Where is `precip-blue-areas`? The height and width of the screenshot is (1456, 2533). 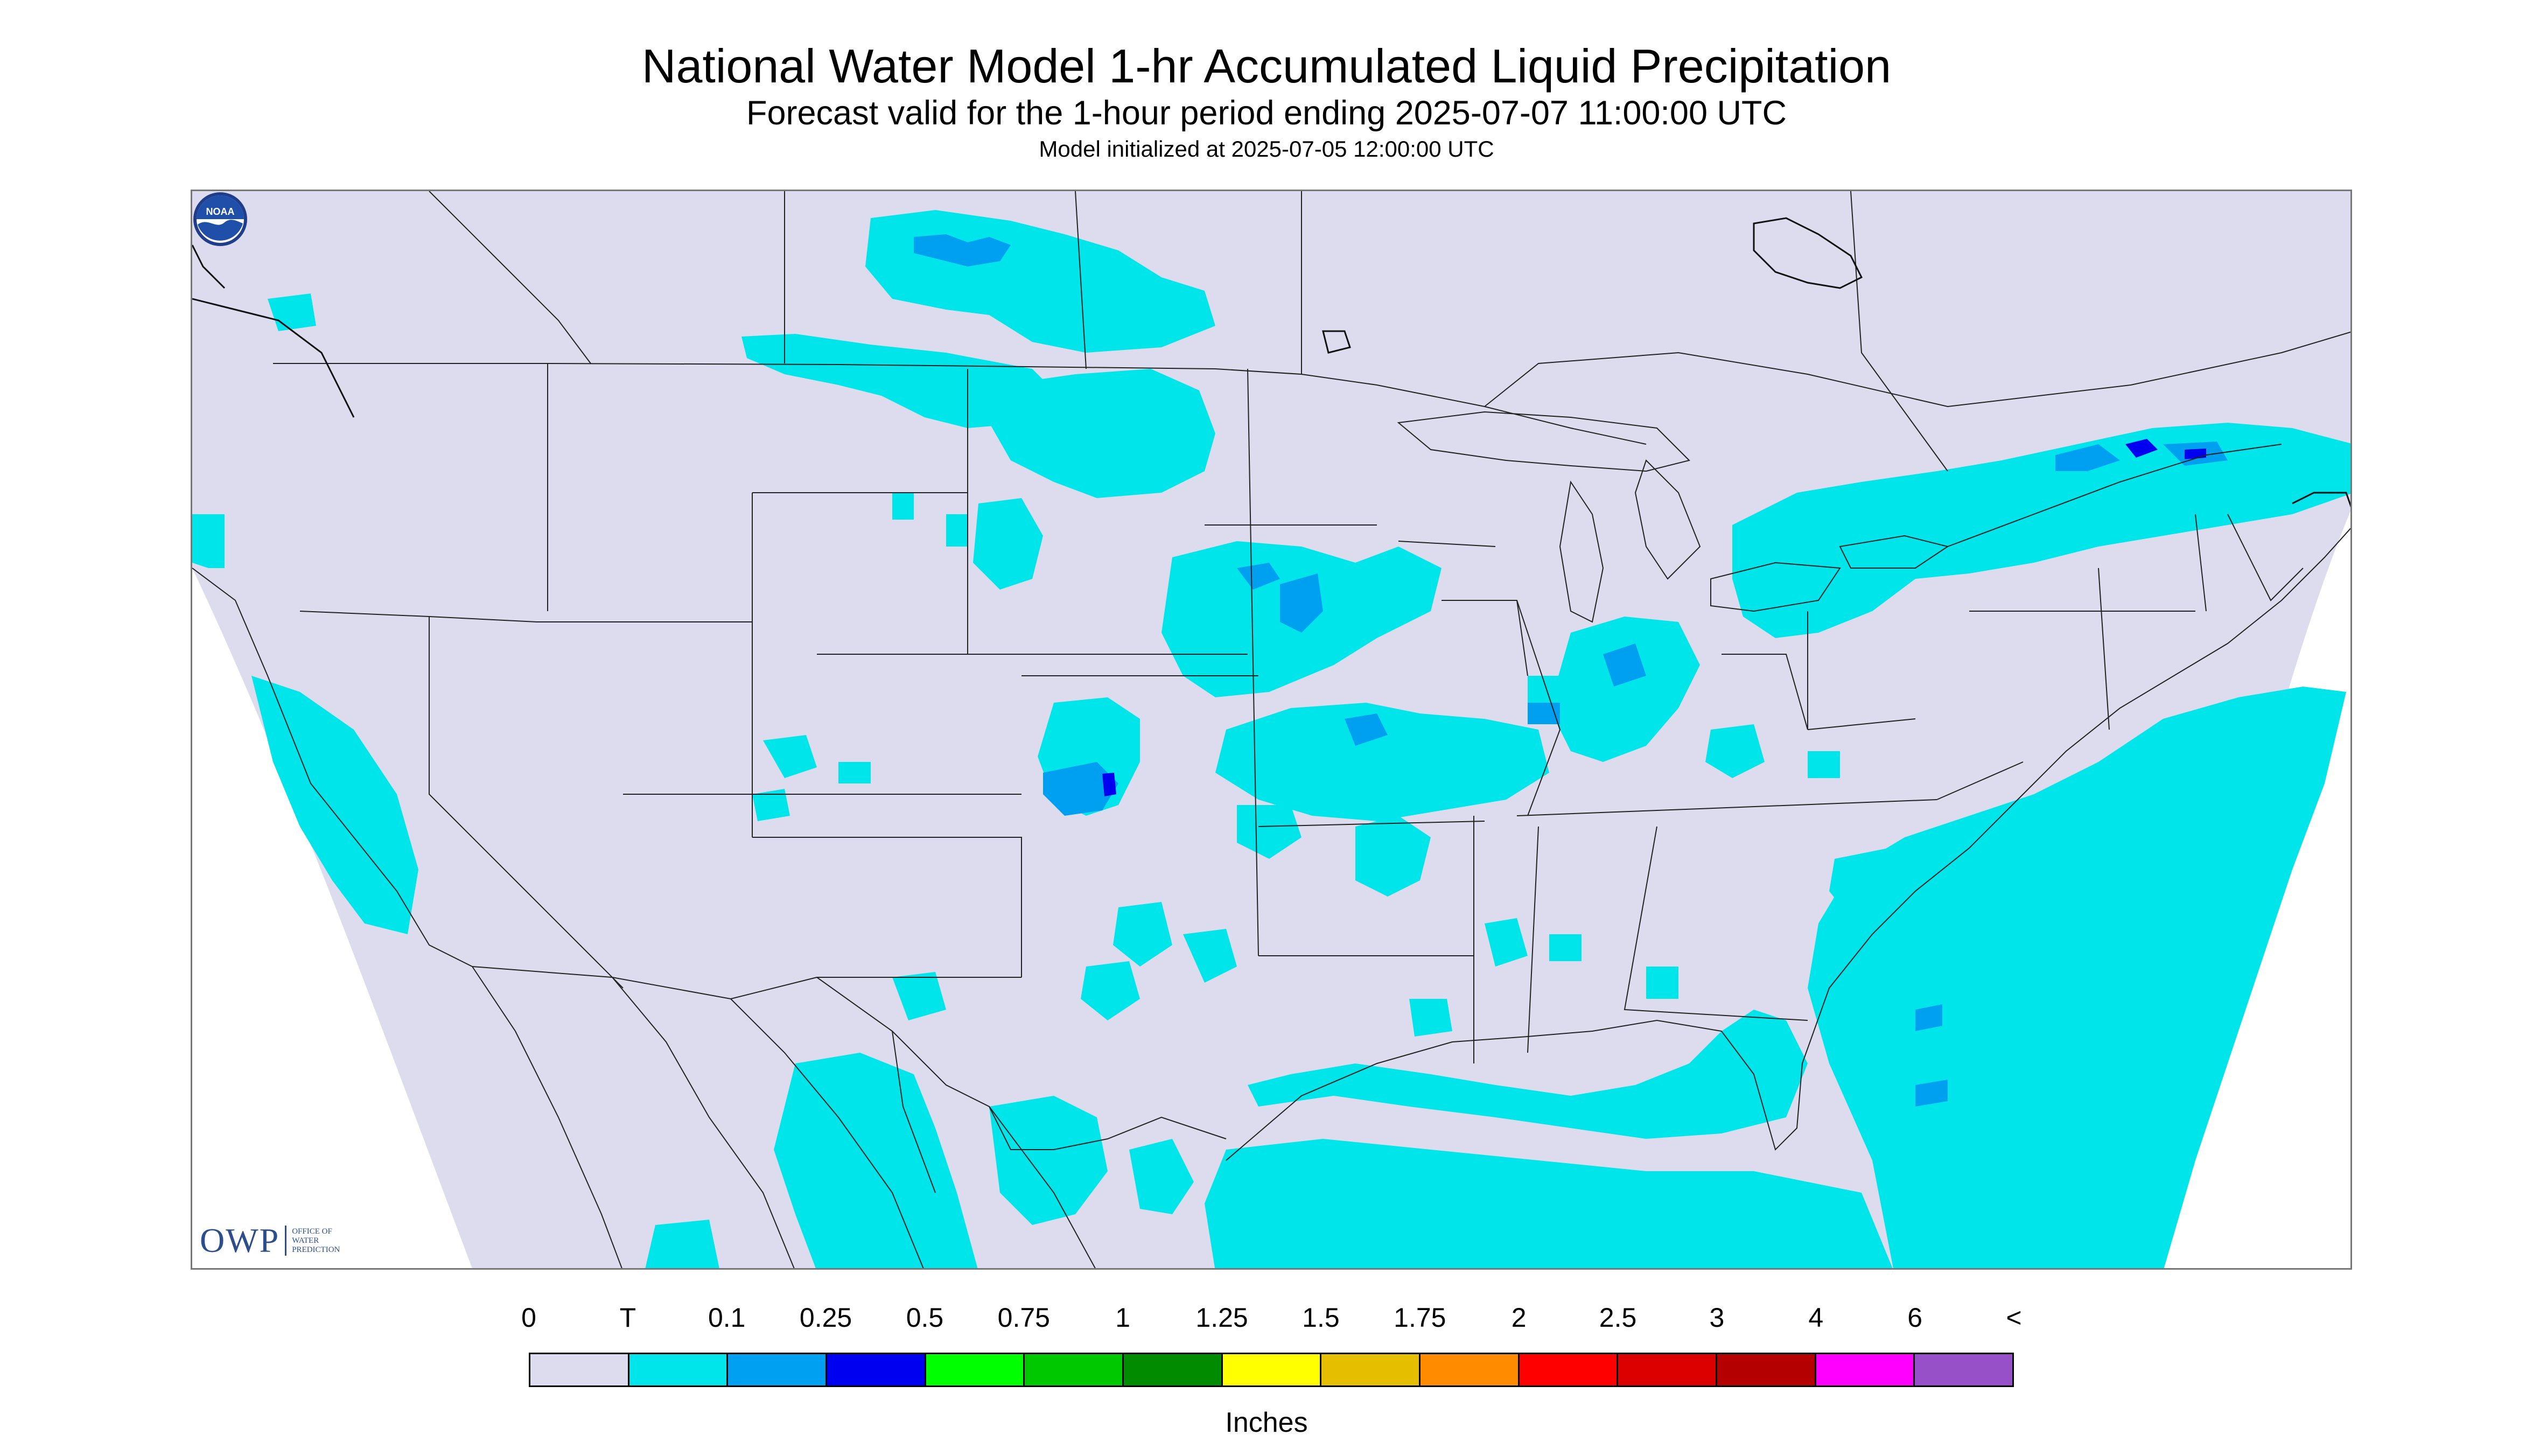
precip-blue-areas is located at coordinates (1654, 617).